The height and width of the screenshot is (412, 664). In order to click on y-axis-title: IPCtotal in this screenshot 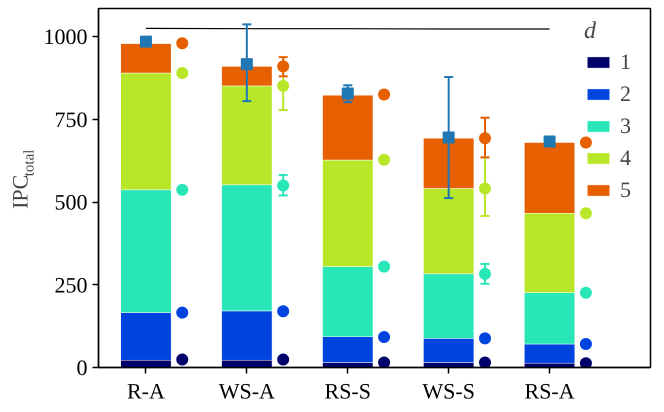, I will do `click(23, 179)`.